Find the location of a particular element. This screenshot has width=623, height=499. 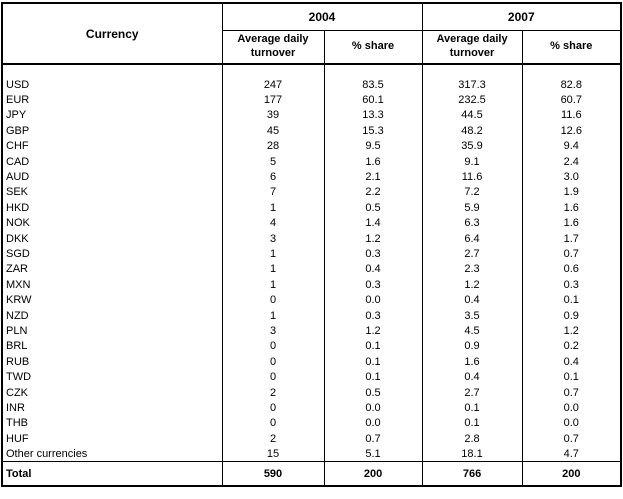

header-cell-avg-turnover-2004: Average daily turnover is located at coordinates (273, 47).